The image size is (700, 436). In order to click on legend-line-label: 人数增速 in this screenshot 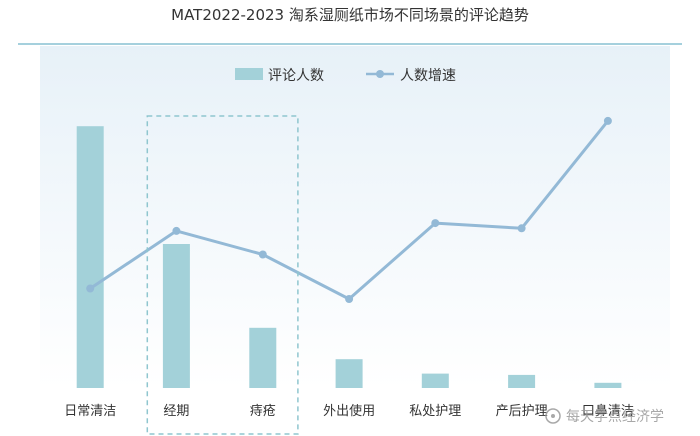, I will do `click(428, 76)`.